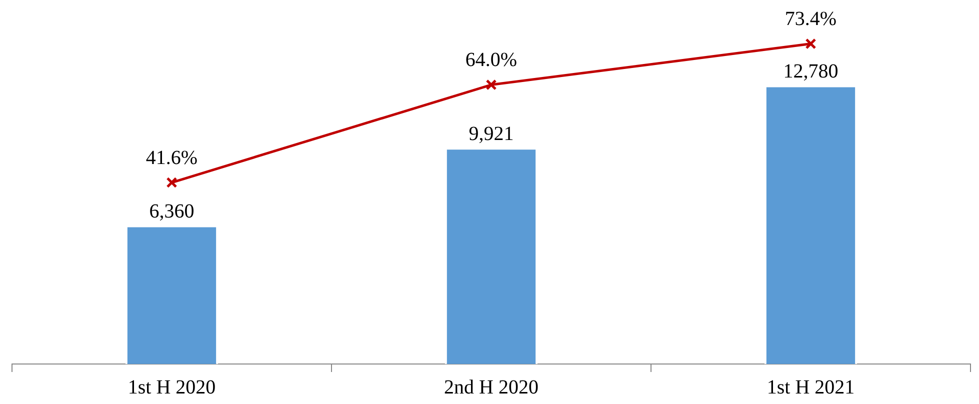 This screenshot has width=979, height=404. I want to click on x-tick-label: 1st H 2021, so click(810, 387).